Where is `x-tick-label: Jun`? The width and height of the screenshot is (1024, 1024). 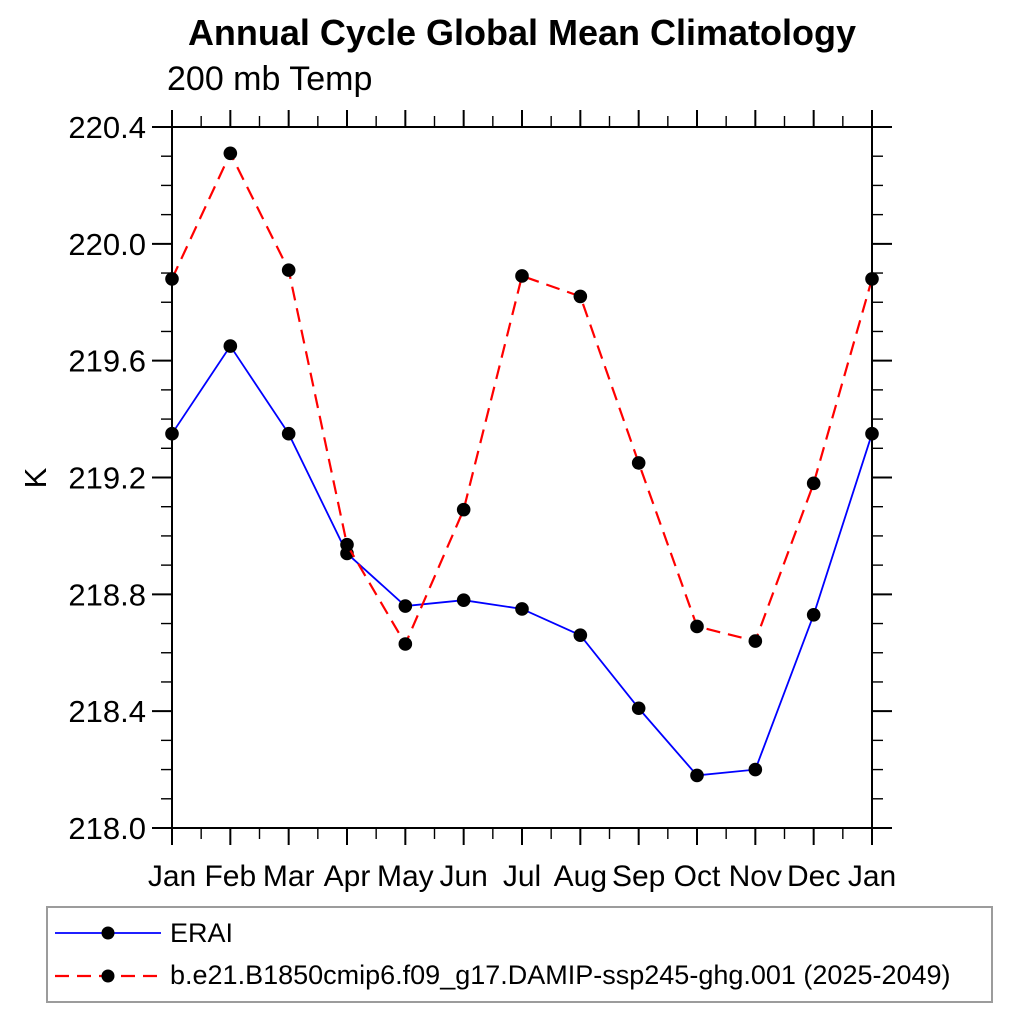 x-tick-label: Jun is located at coordinates (463, 876).